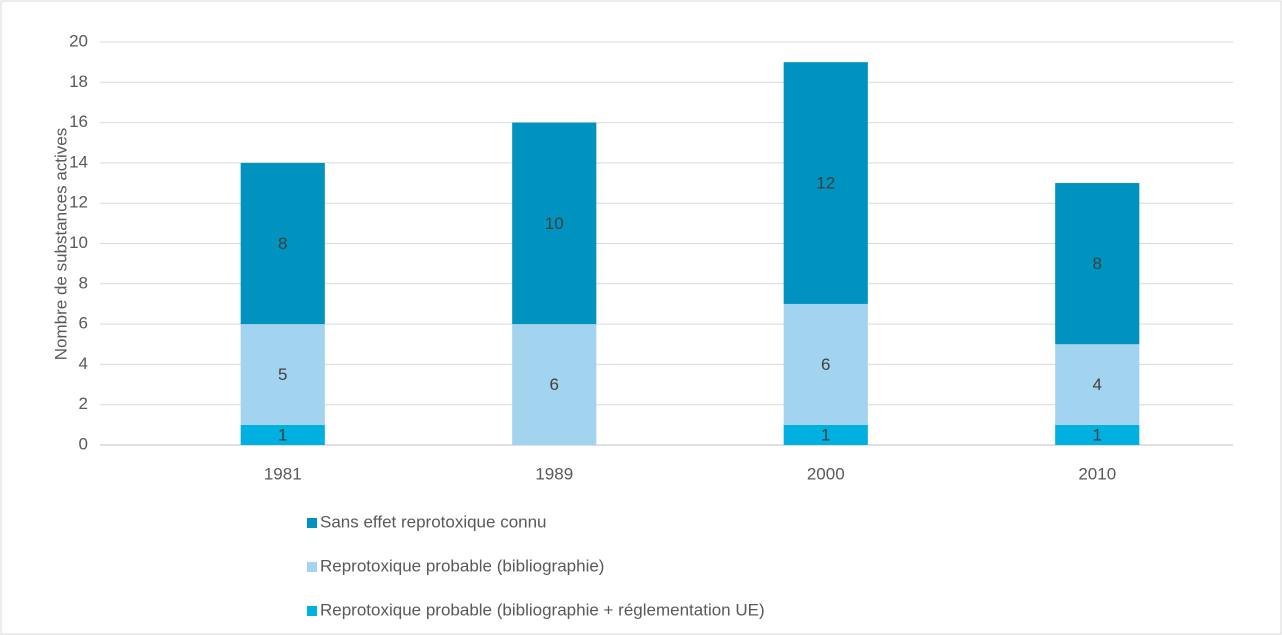 This screenshot has width=1282, height=635. What do you see at coordinates (78, 242) in the screenshot?
I see `y-tick-label: 10` at bounding box center [78, 242].